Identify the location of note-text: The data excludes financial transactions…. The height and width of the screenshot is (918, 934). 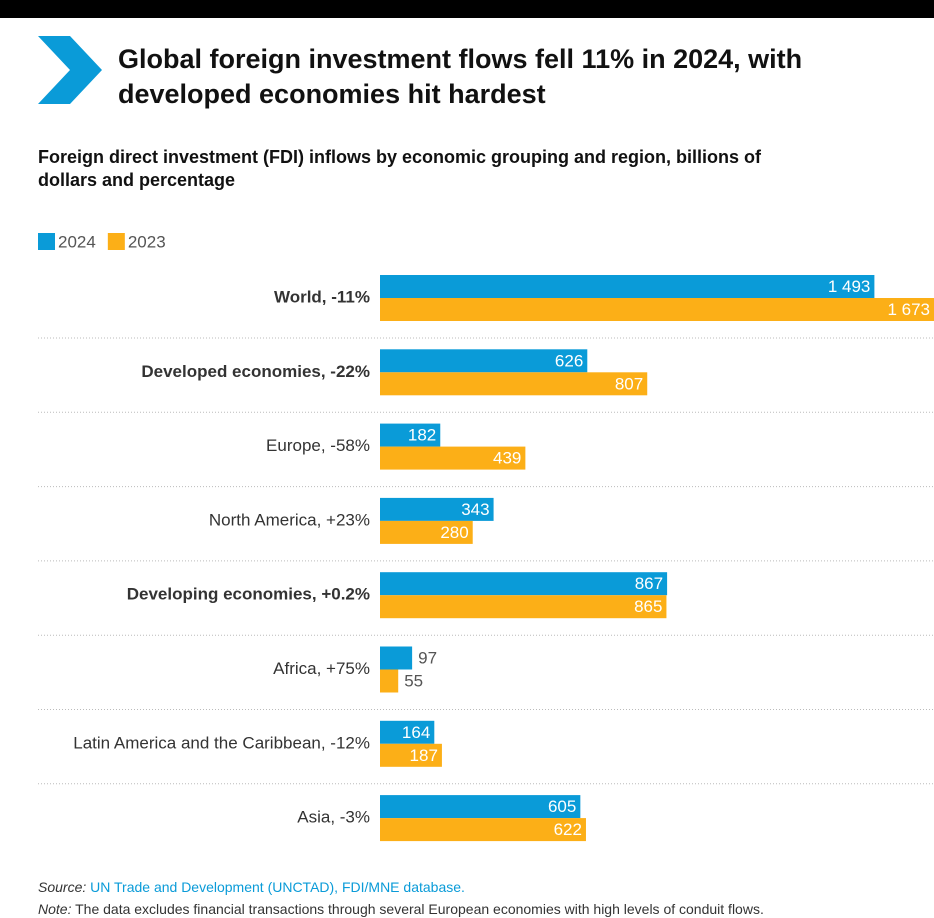
(419, 909).